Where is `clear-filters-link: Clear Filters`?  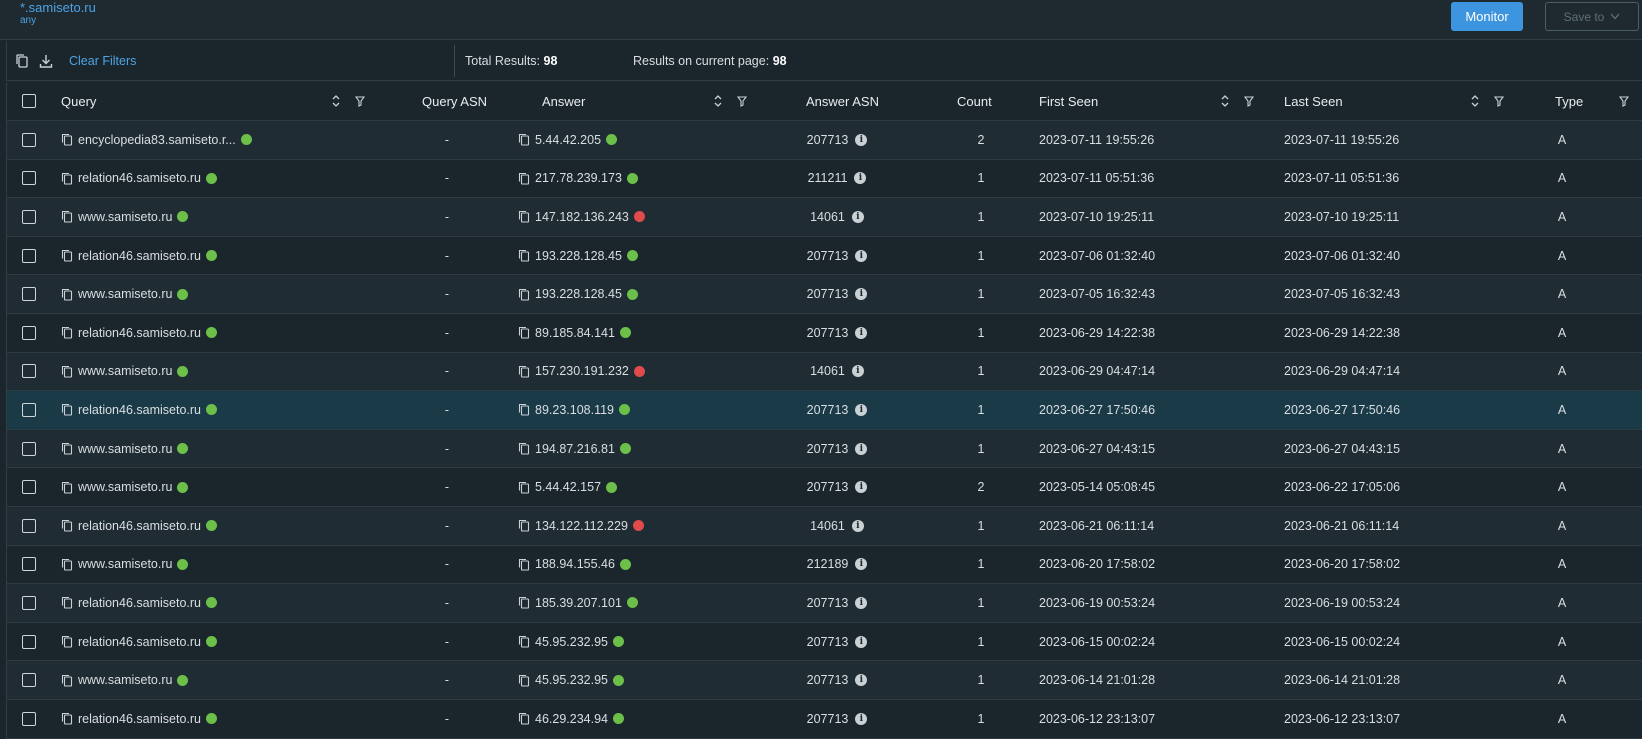 clear-filters-link: Clear Filters is located at coordinates (103, 61).